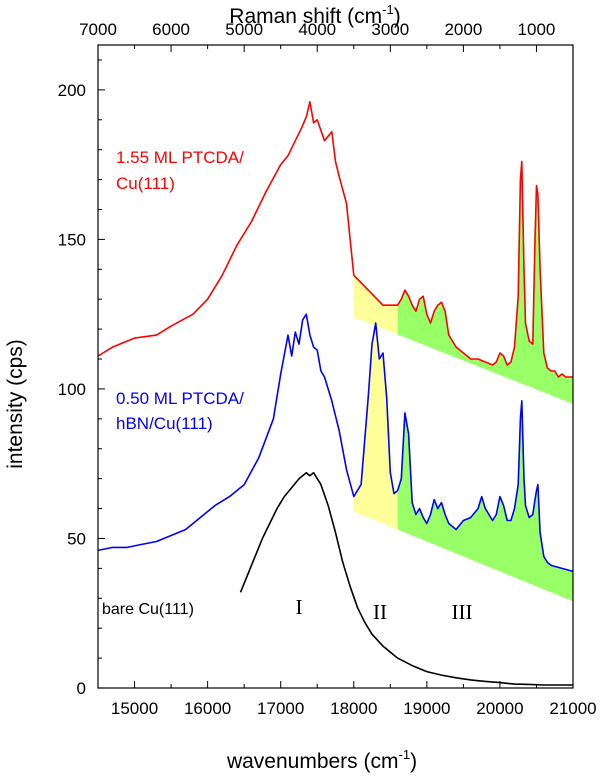 This screenshot has width=605, height=777. Describe the element at coordinates (280, 708) in the screenshot. I see `x-tick-label: 17000` at that location.